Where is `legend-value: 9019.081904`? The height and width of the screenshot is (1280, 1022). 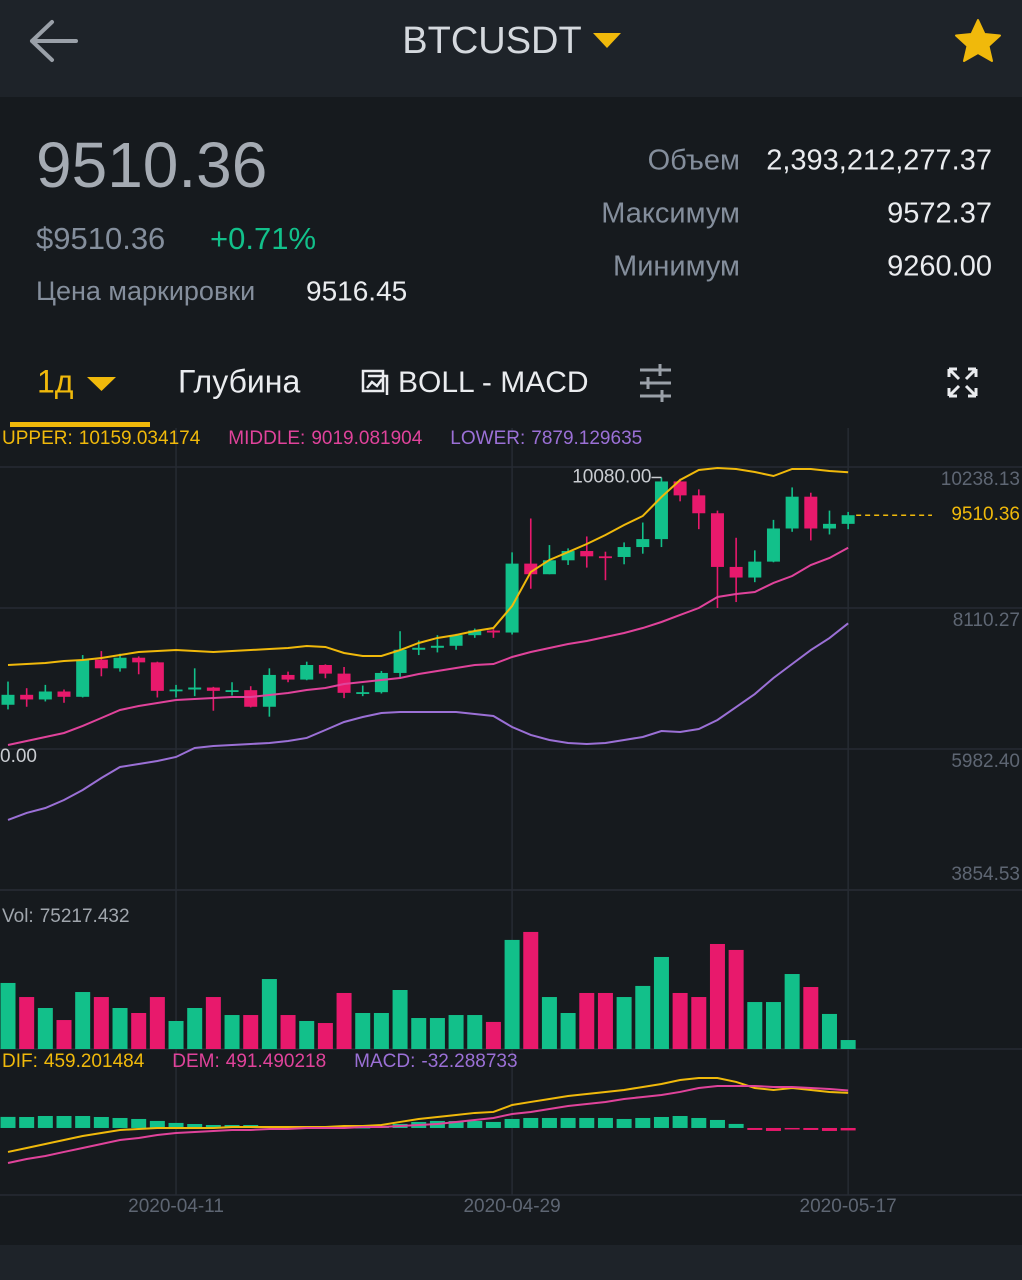
legend-value: 9019.081904 is located at coordinates (366, 438).